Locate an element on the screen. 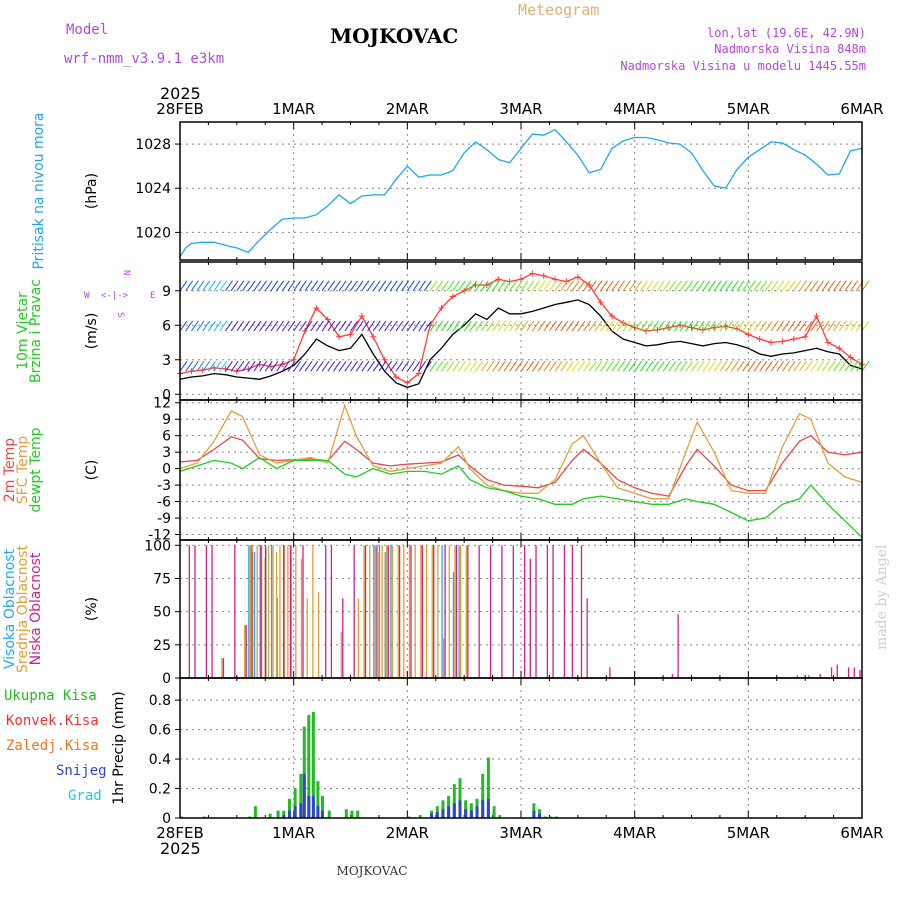  ylabel-line: 2m Temp is located at coordinates (10, 470).